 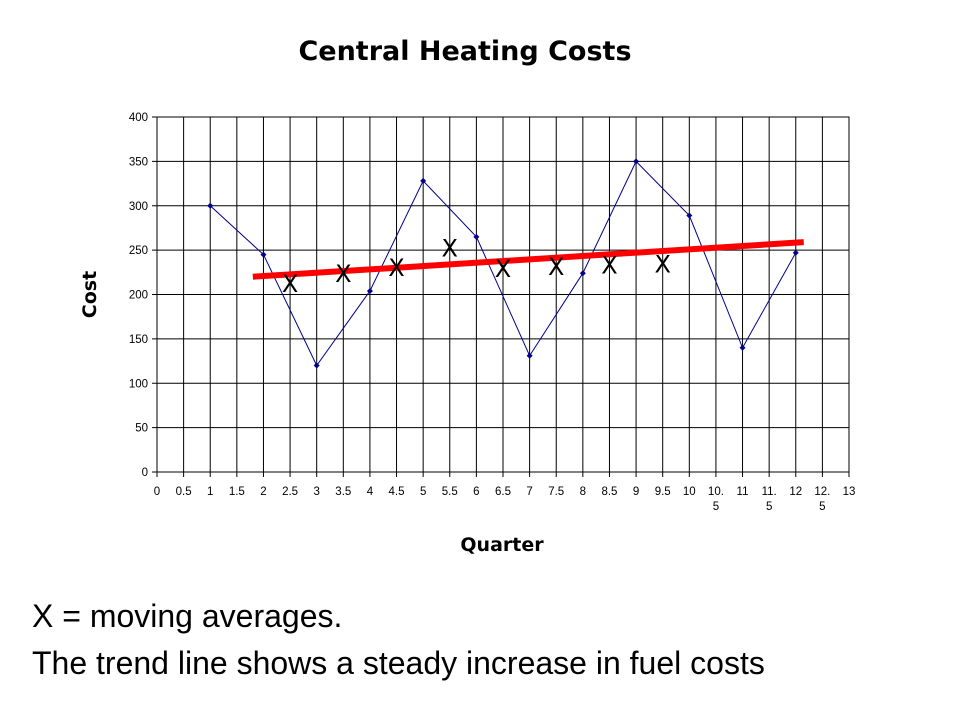 I want to click on caption-moving-averages: X = moving averages., so click(x=187, y=616).